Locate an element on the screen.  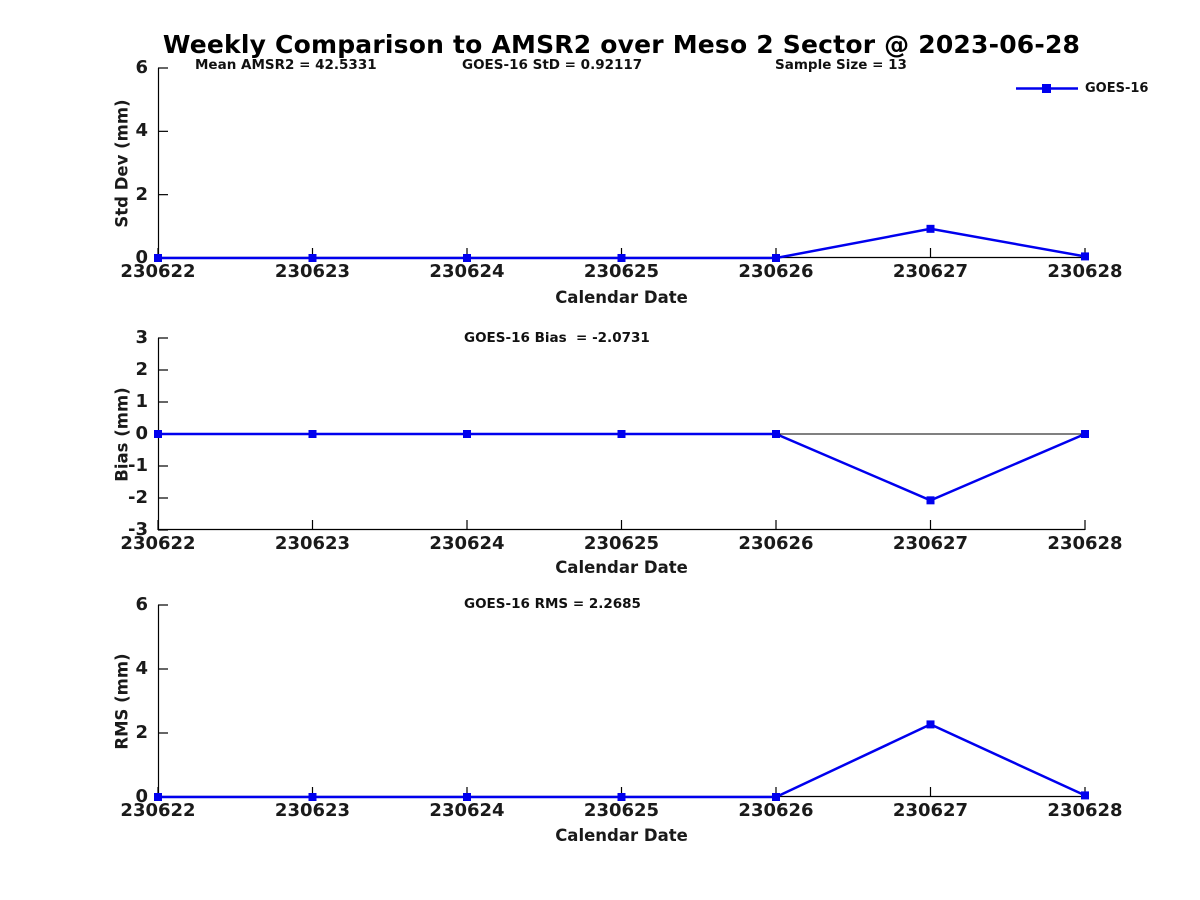
annotation-goes16-rms: GOES-16 RMS = 2.2685 is located at coordinates (552, 604).